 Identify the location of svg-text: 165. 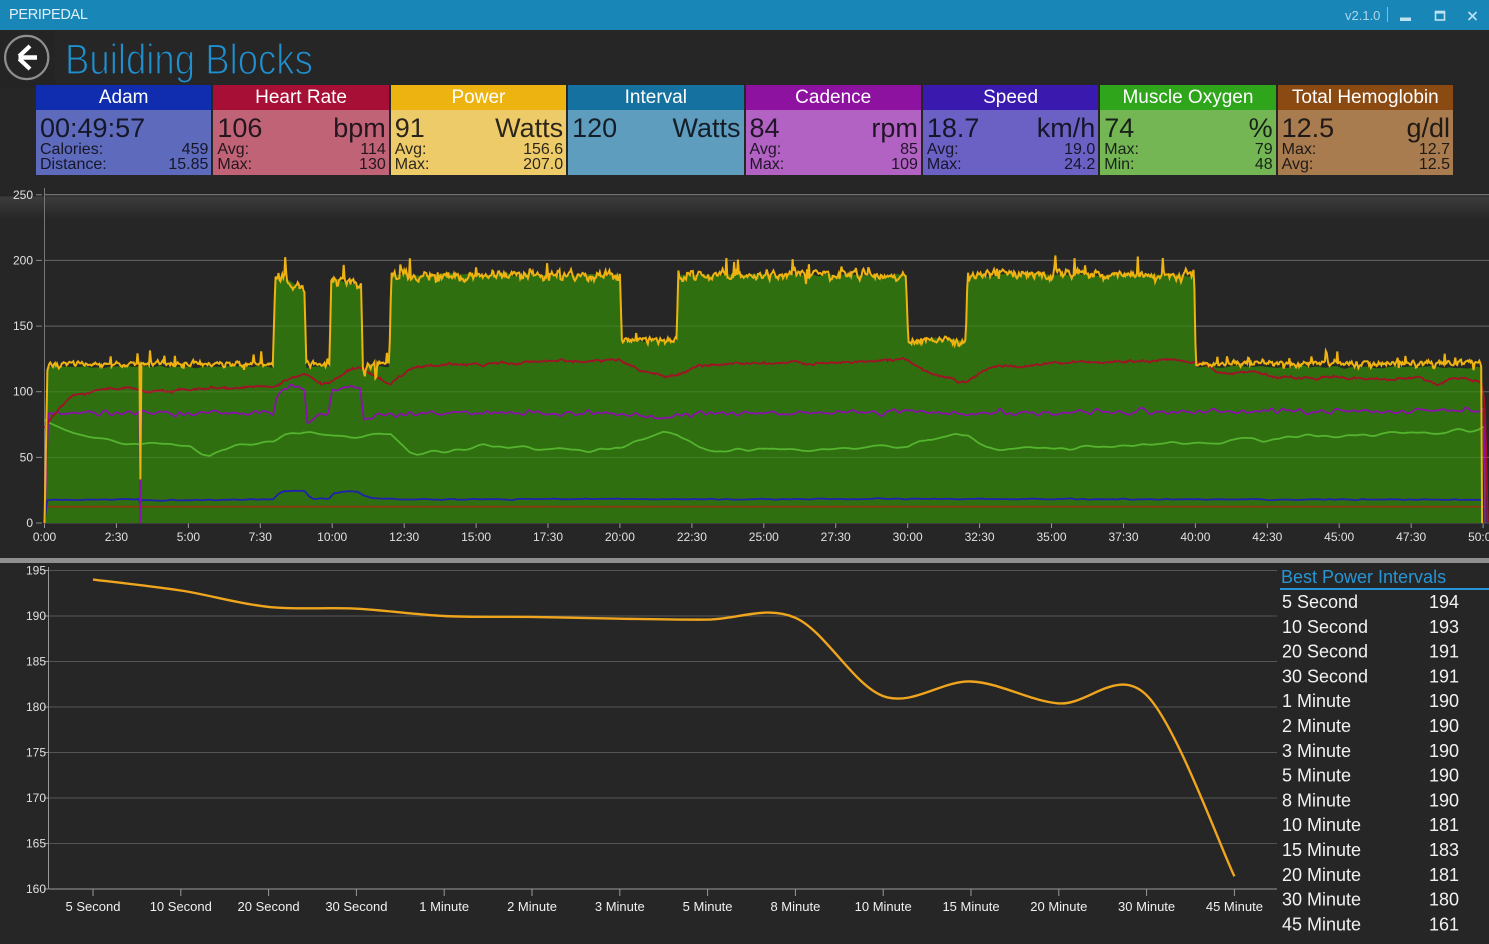
(36, 844).